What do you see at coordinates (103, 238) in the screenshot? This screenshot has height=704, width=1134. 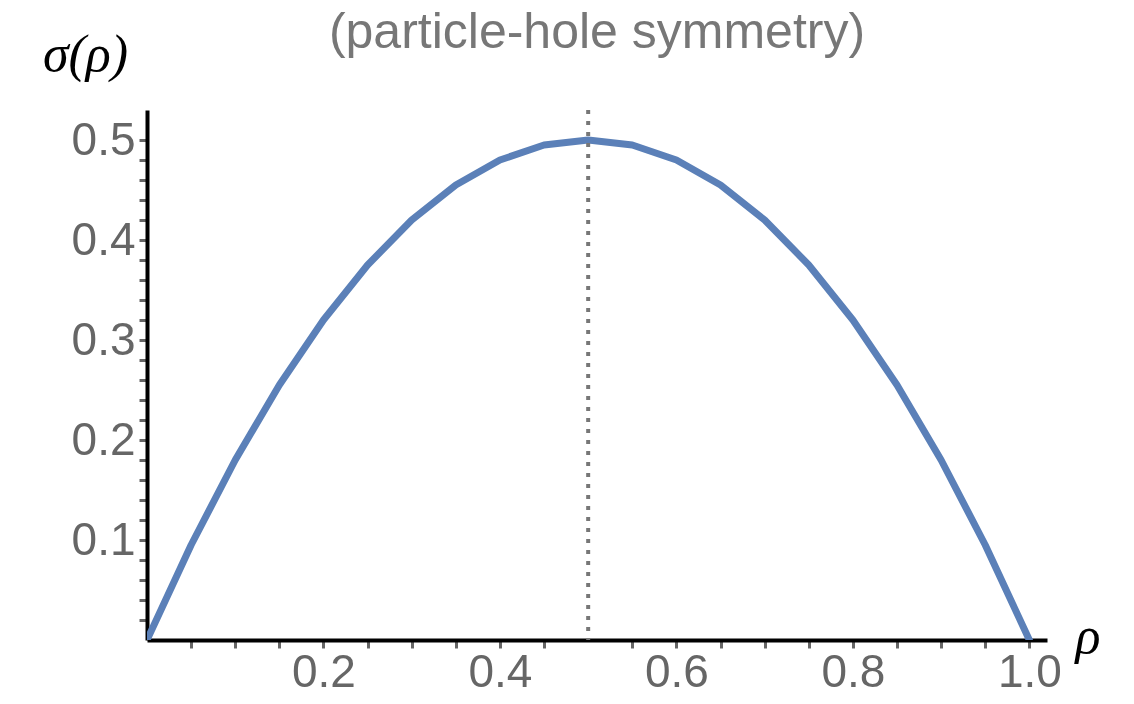 I see `y-tick-label: 0.4` at bounding box center [103, 238].